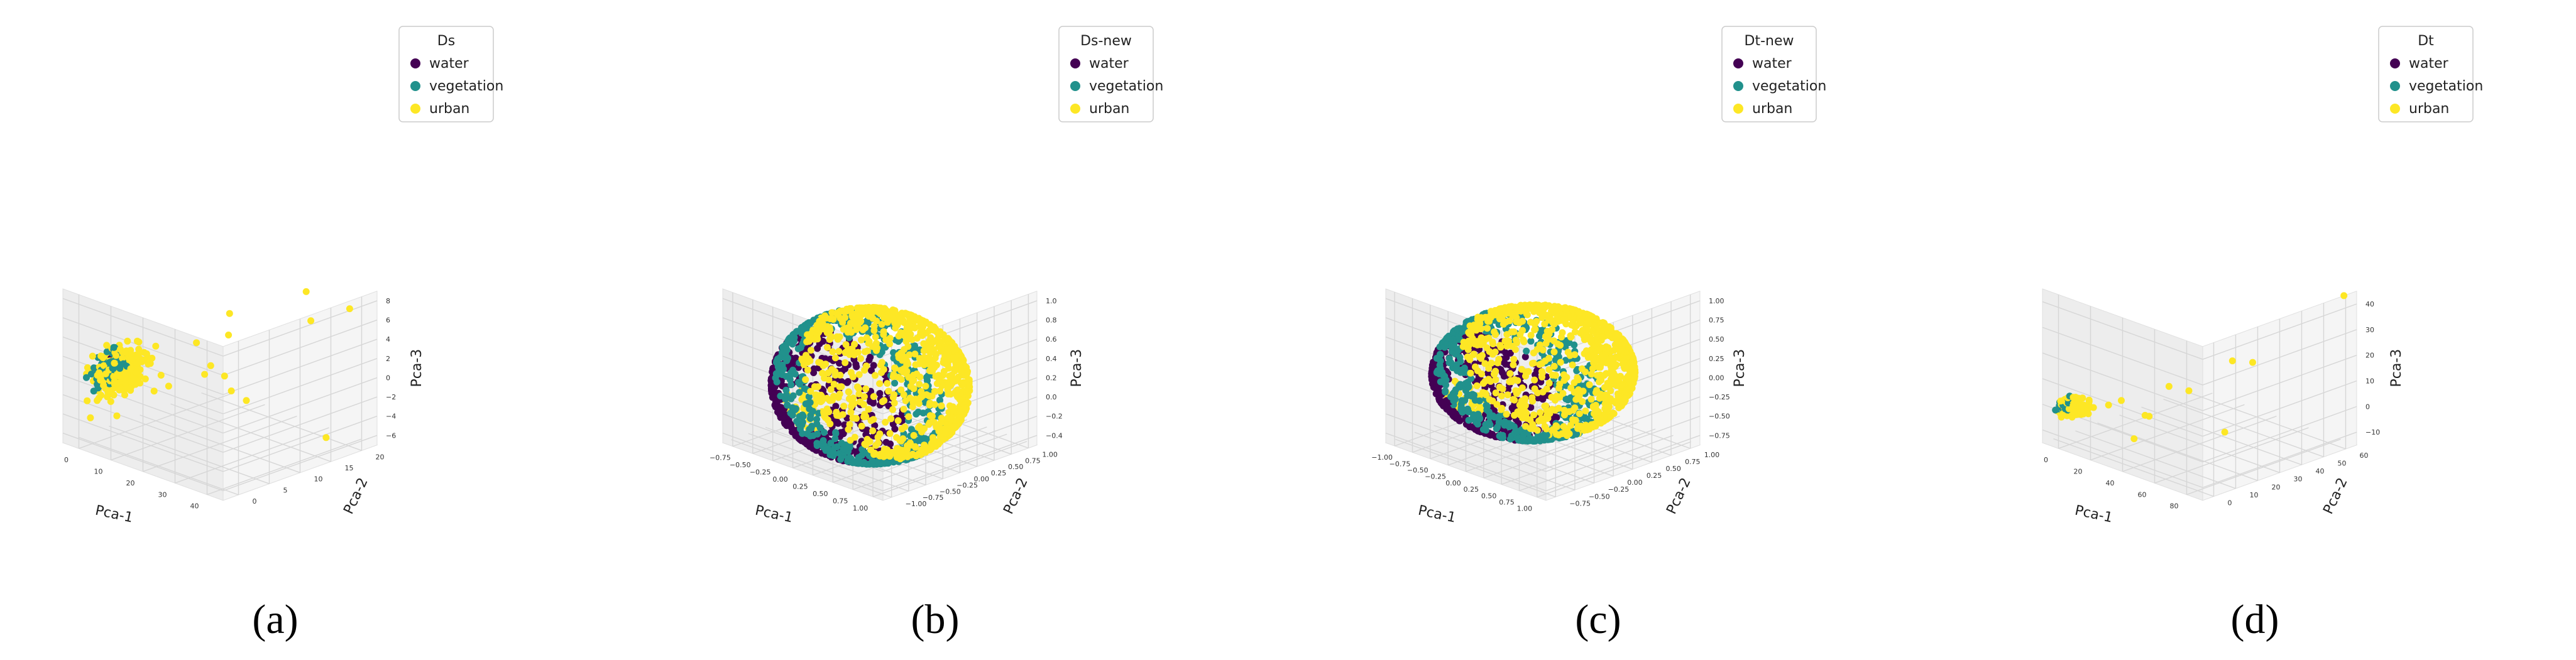  Describe the element at coordinates (1635, 483) in the screenshot. I see `y-tick-label: 0.00` at that location.